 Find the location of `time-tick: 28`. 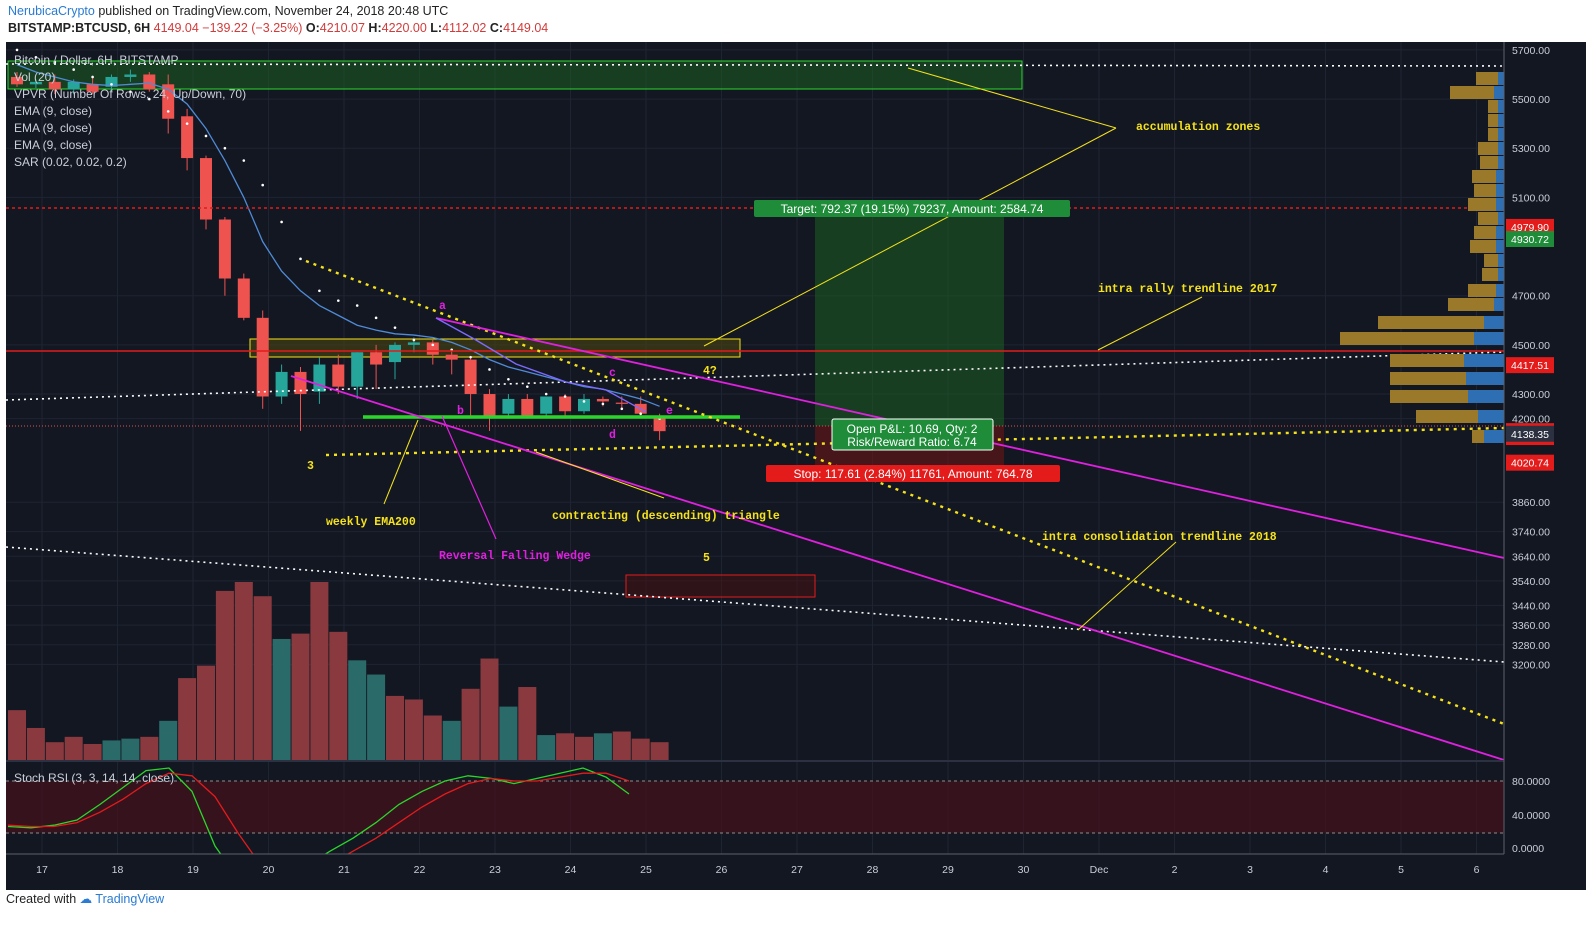

time-tick: 28 is located at coordinates (873, 870).